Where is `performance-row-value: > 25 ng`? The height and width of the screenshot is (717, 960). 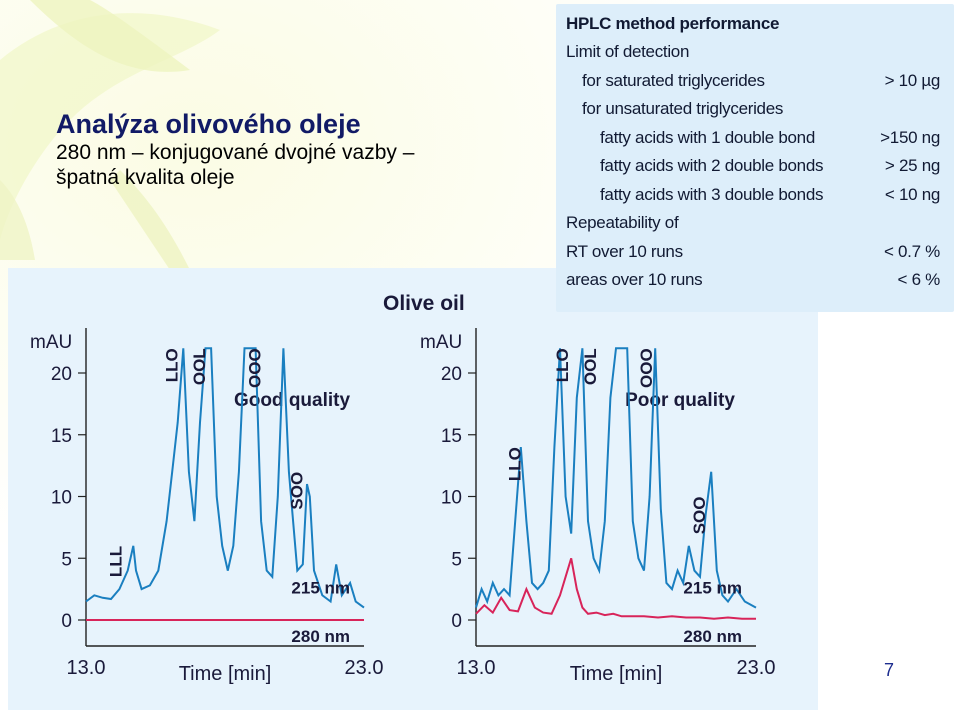
performance-row-value: > 25 ng is located at coordinates (912, 165).